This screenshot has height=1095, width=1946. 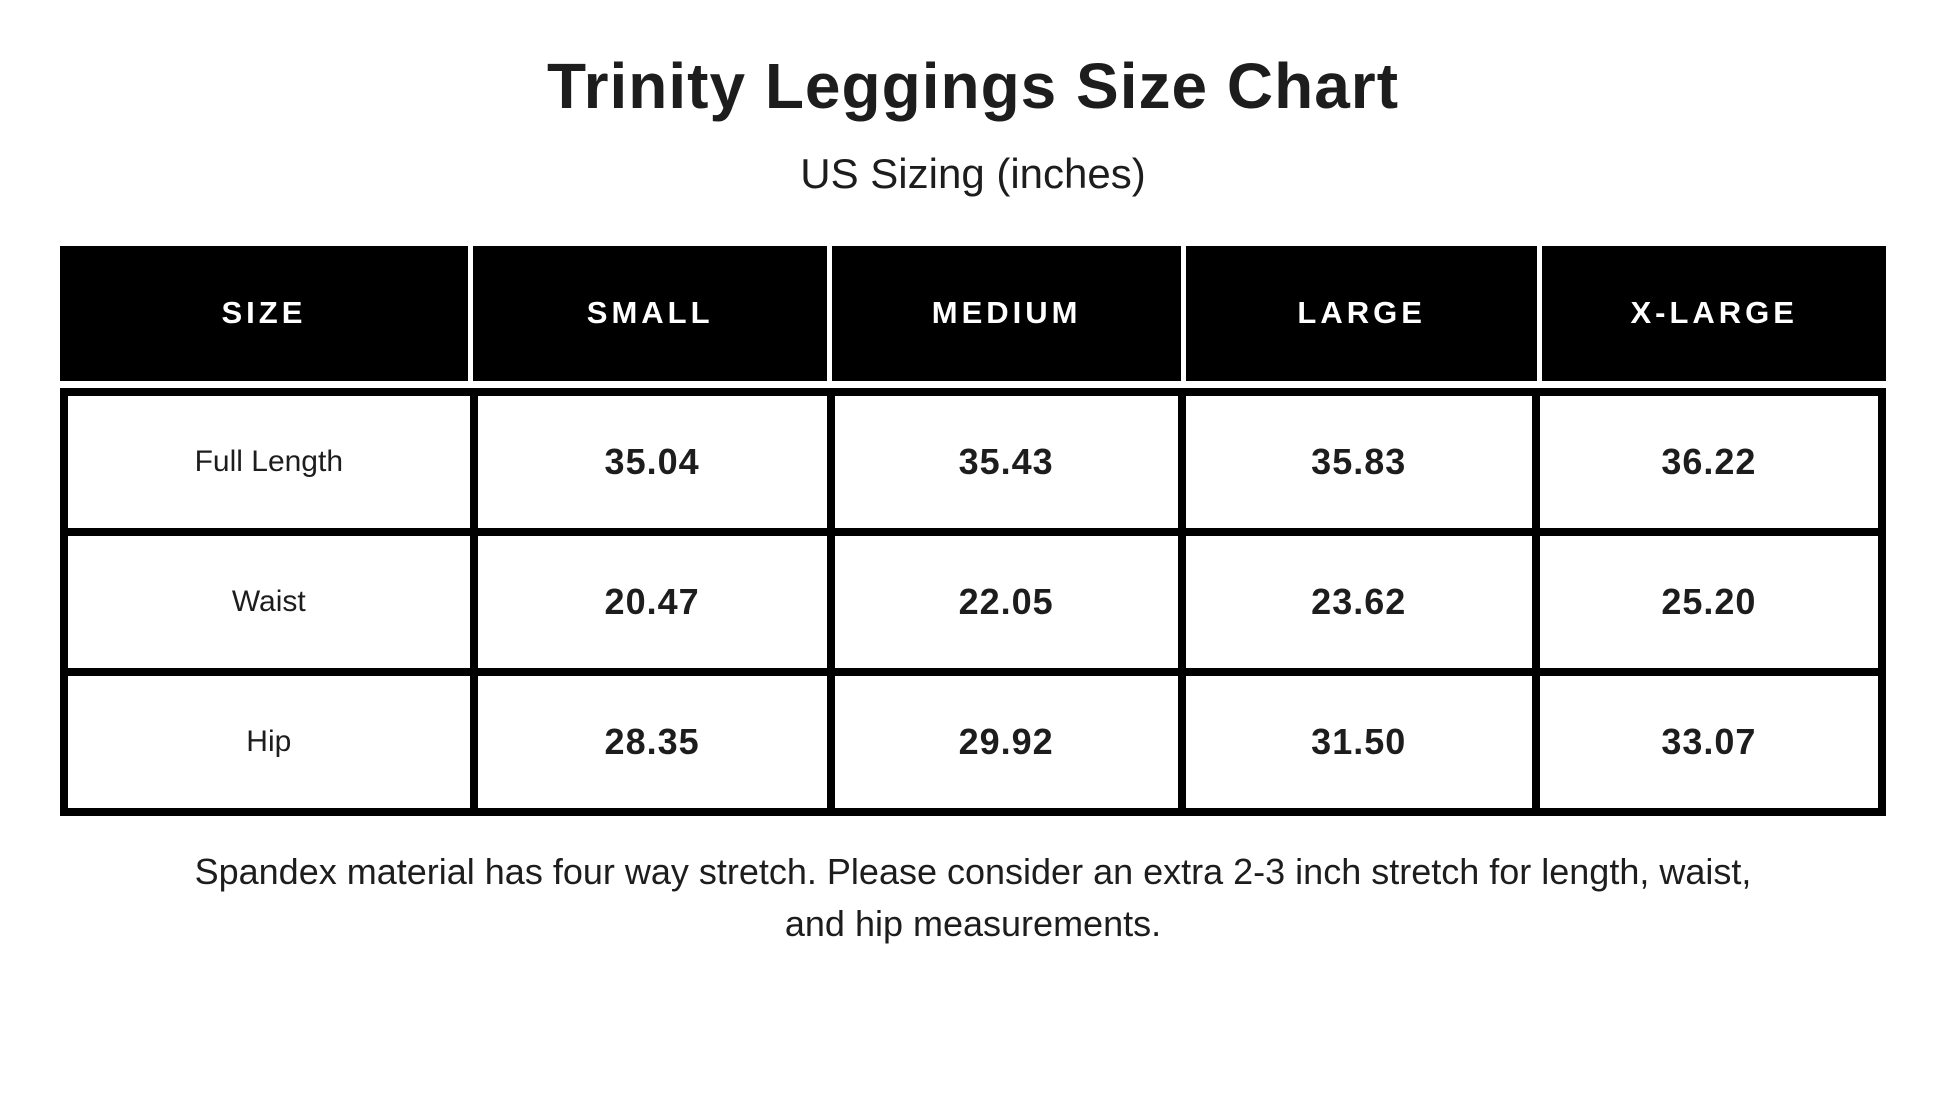 What do you see at coordinates (652, 461) in the screenshot?
I see `value-cell: 35.04` at bounding box center [652, 461].